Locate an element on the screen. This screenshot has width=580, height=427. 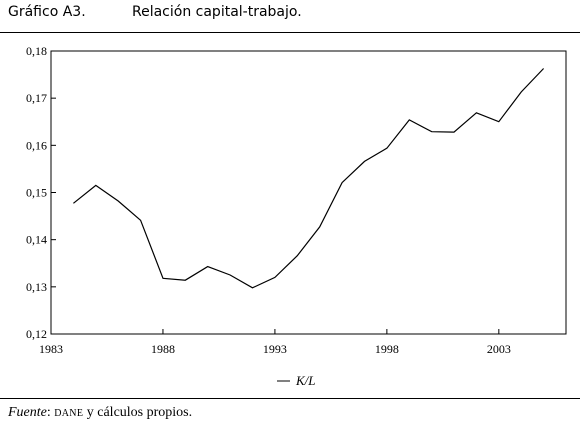
chart-header: Gráfico A3. Relación capital-trabajo. is located at coordinates (155, 12).